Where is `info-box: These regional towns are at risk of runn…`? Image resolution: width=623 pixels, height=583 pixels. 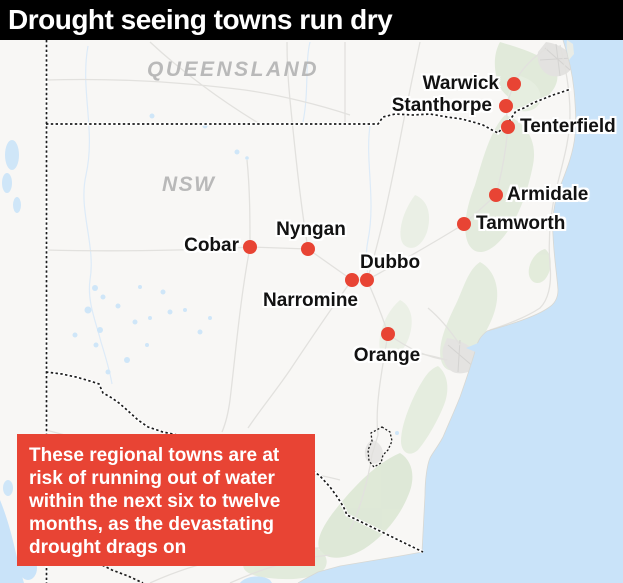
info-box: These regional towns are at risk of runn… is located at coordinates (166, 500).